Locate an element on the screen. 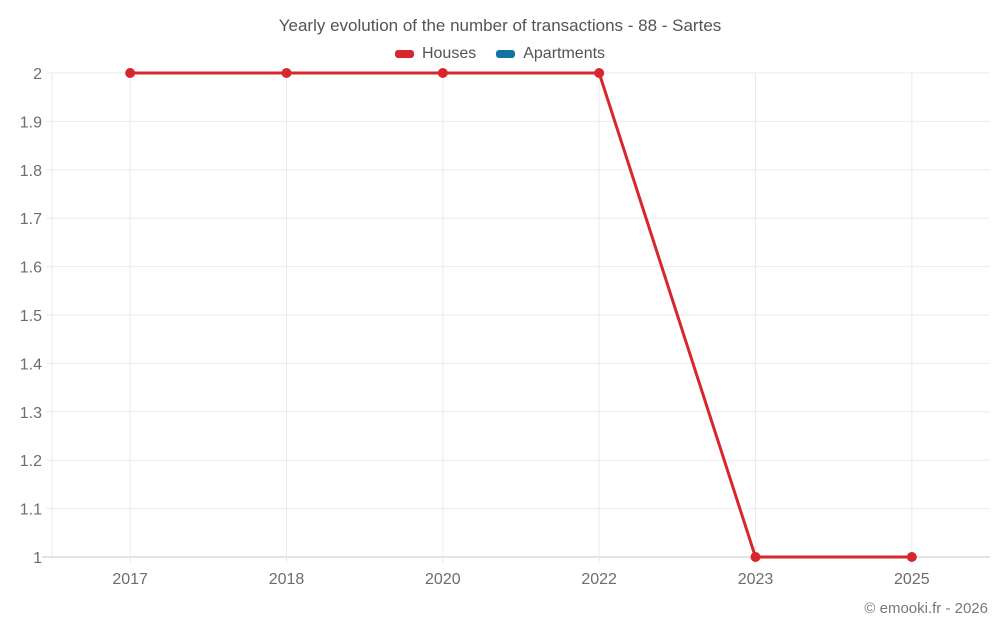  x-tick-label: 2022 is located at coordinates (599, 579).